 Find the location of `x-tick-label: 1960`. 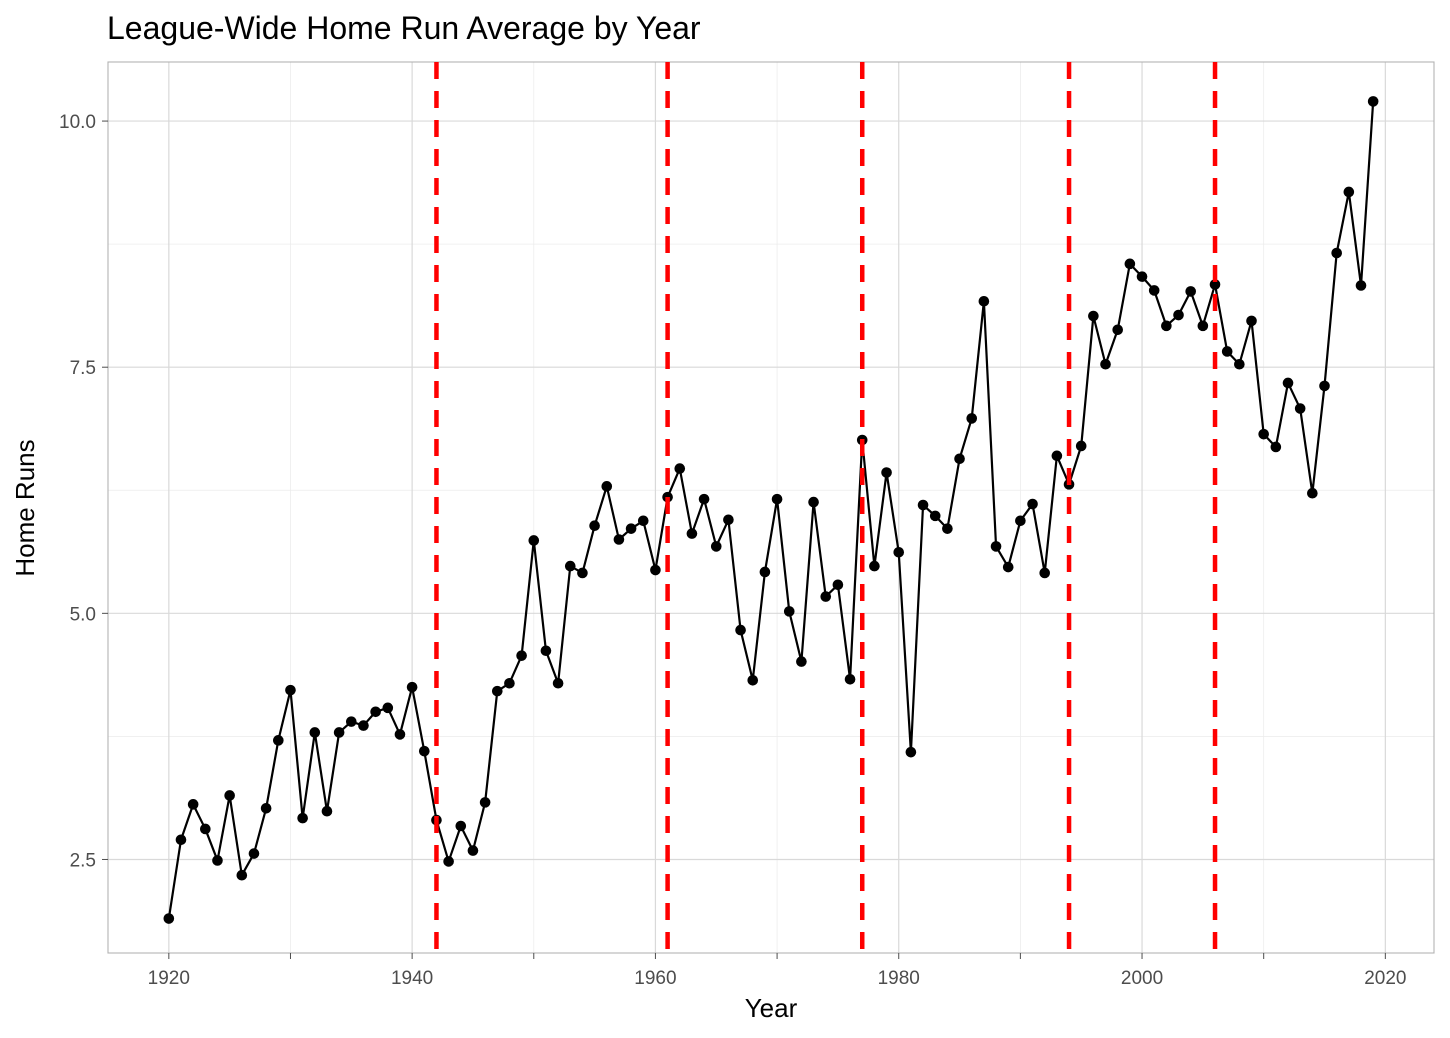

x-tick-label: 1960 is located at coordinates (655, 978).